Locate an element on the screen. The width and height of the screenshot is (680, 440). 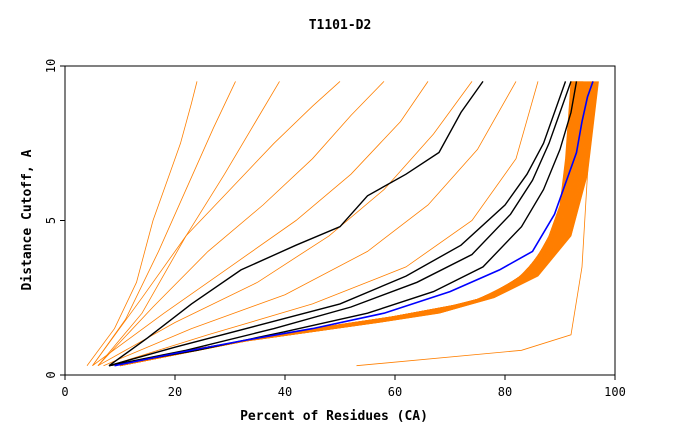
chart-title: T1101-D2 is located at coordinates (340, 25).